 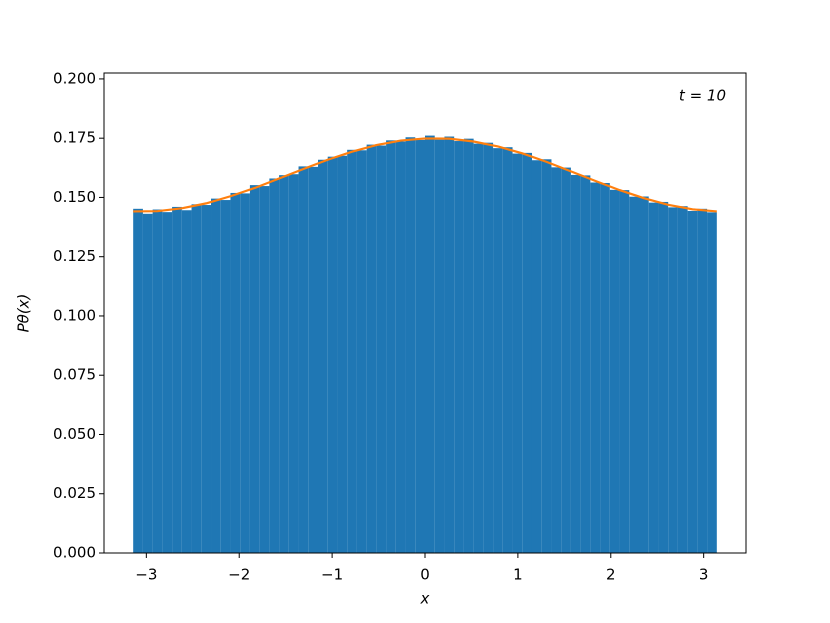 I want to click on x-tick-label: 3, so click(x=704, y=575).